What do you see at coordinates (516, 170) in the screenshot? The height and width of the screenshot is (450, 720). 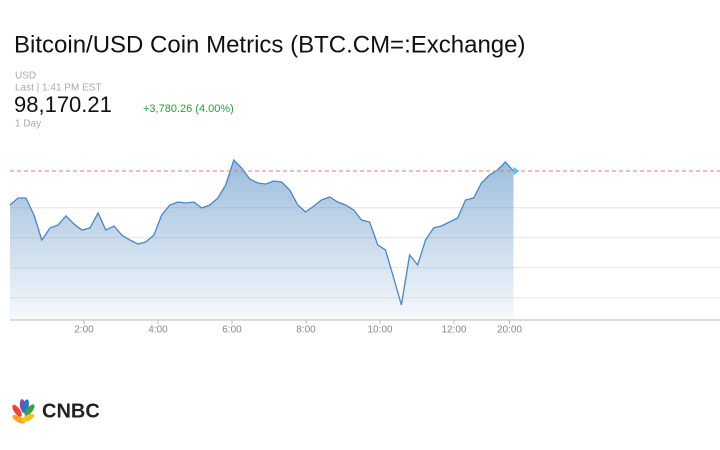 I see `last-price-marker` at bounding box center [516, 170].